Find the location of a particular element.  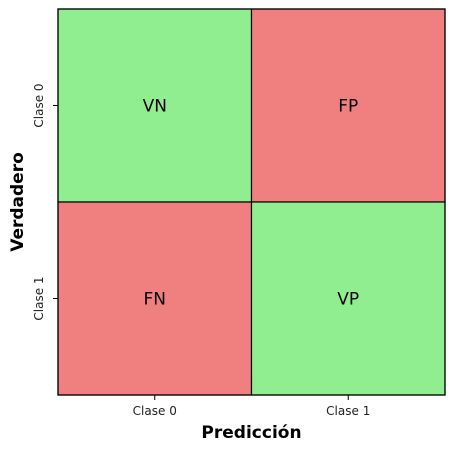

cell-label-fn: FN is located at coordinates (155, 300).